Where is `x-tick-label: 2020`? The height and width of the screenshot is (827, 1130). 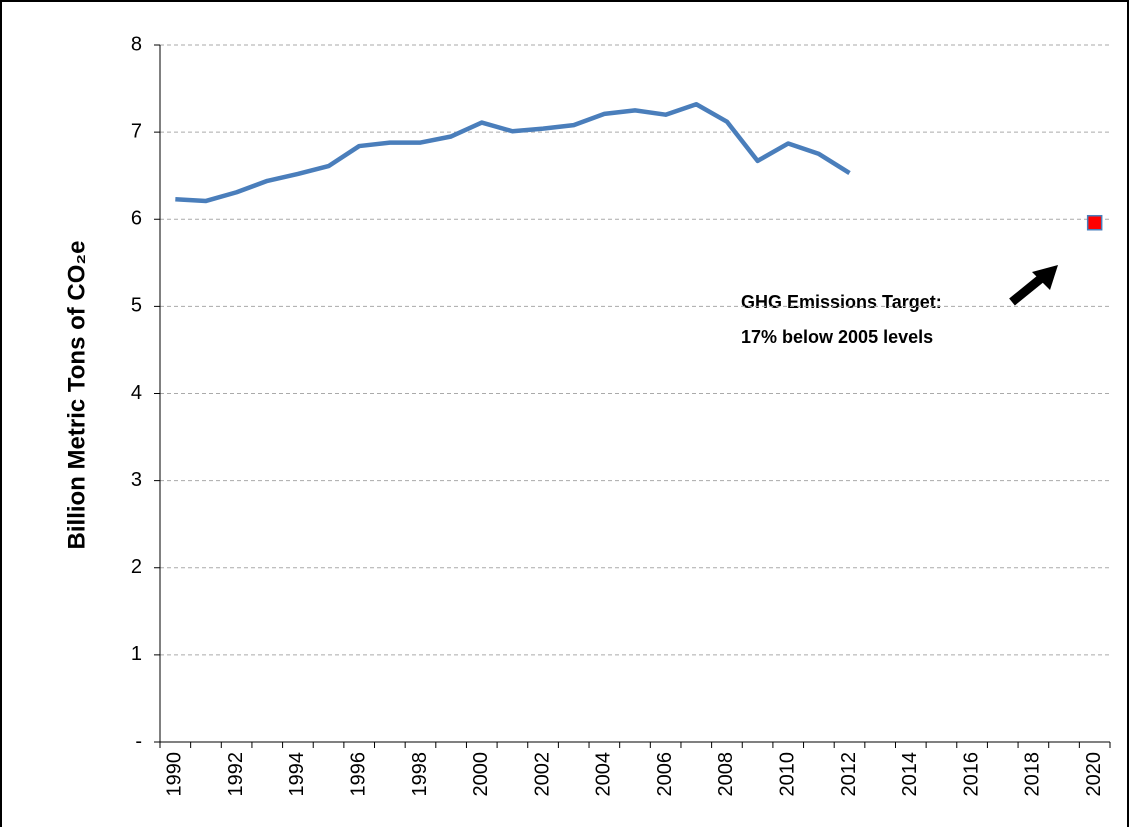 x-tick-label: 2020 is located at coordinates (1094, 774).